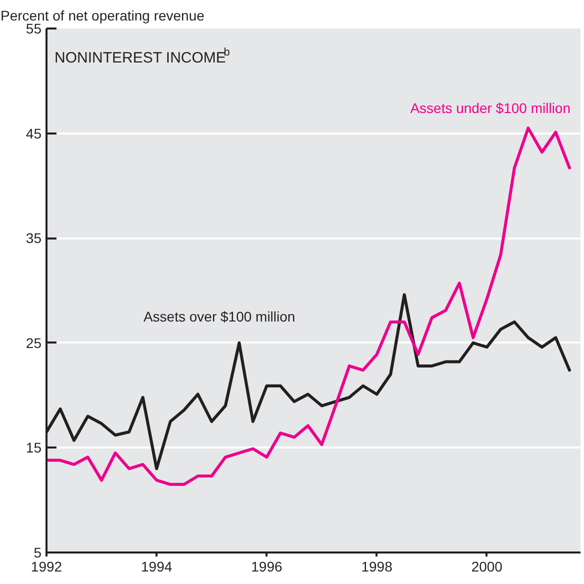 The image size is (584, 584). Describe the element at coordinates (156, 566) in the screenshot. I see `x-tick-label: 1994` at that location.